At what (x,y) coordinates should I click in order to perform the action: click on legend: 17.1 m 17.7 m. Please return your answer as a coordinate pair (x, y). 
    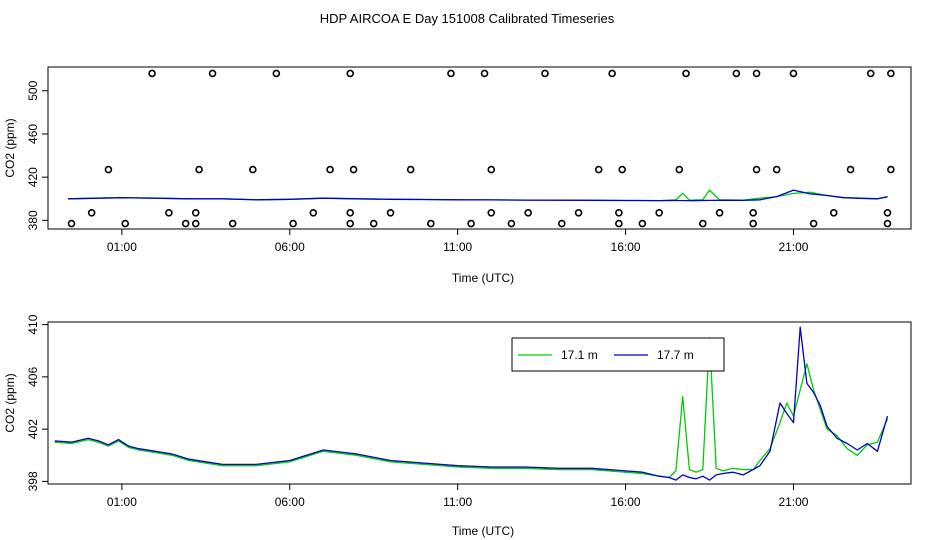
    Looking at the image, I should click on (618, 354).